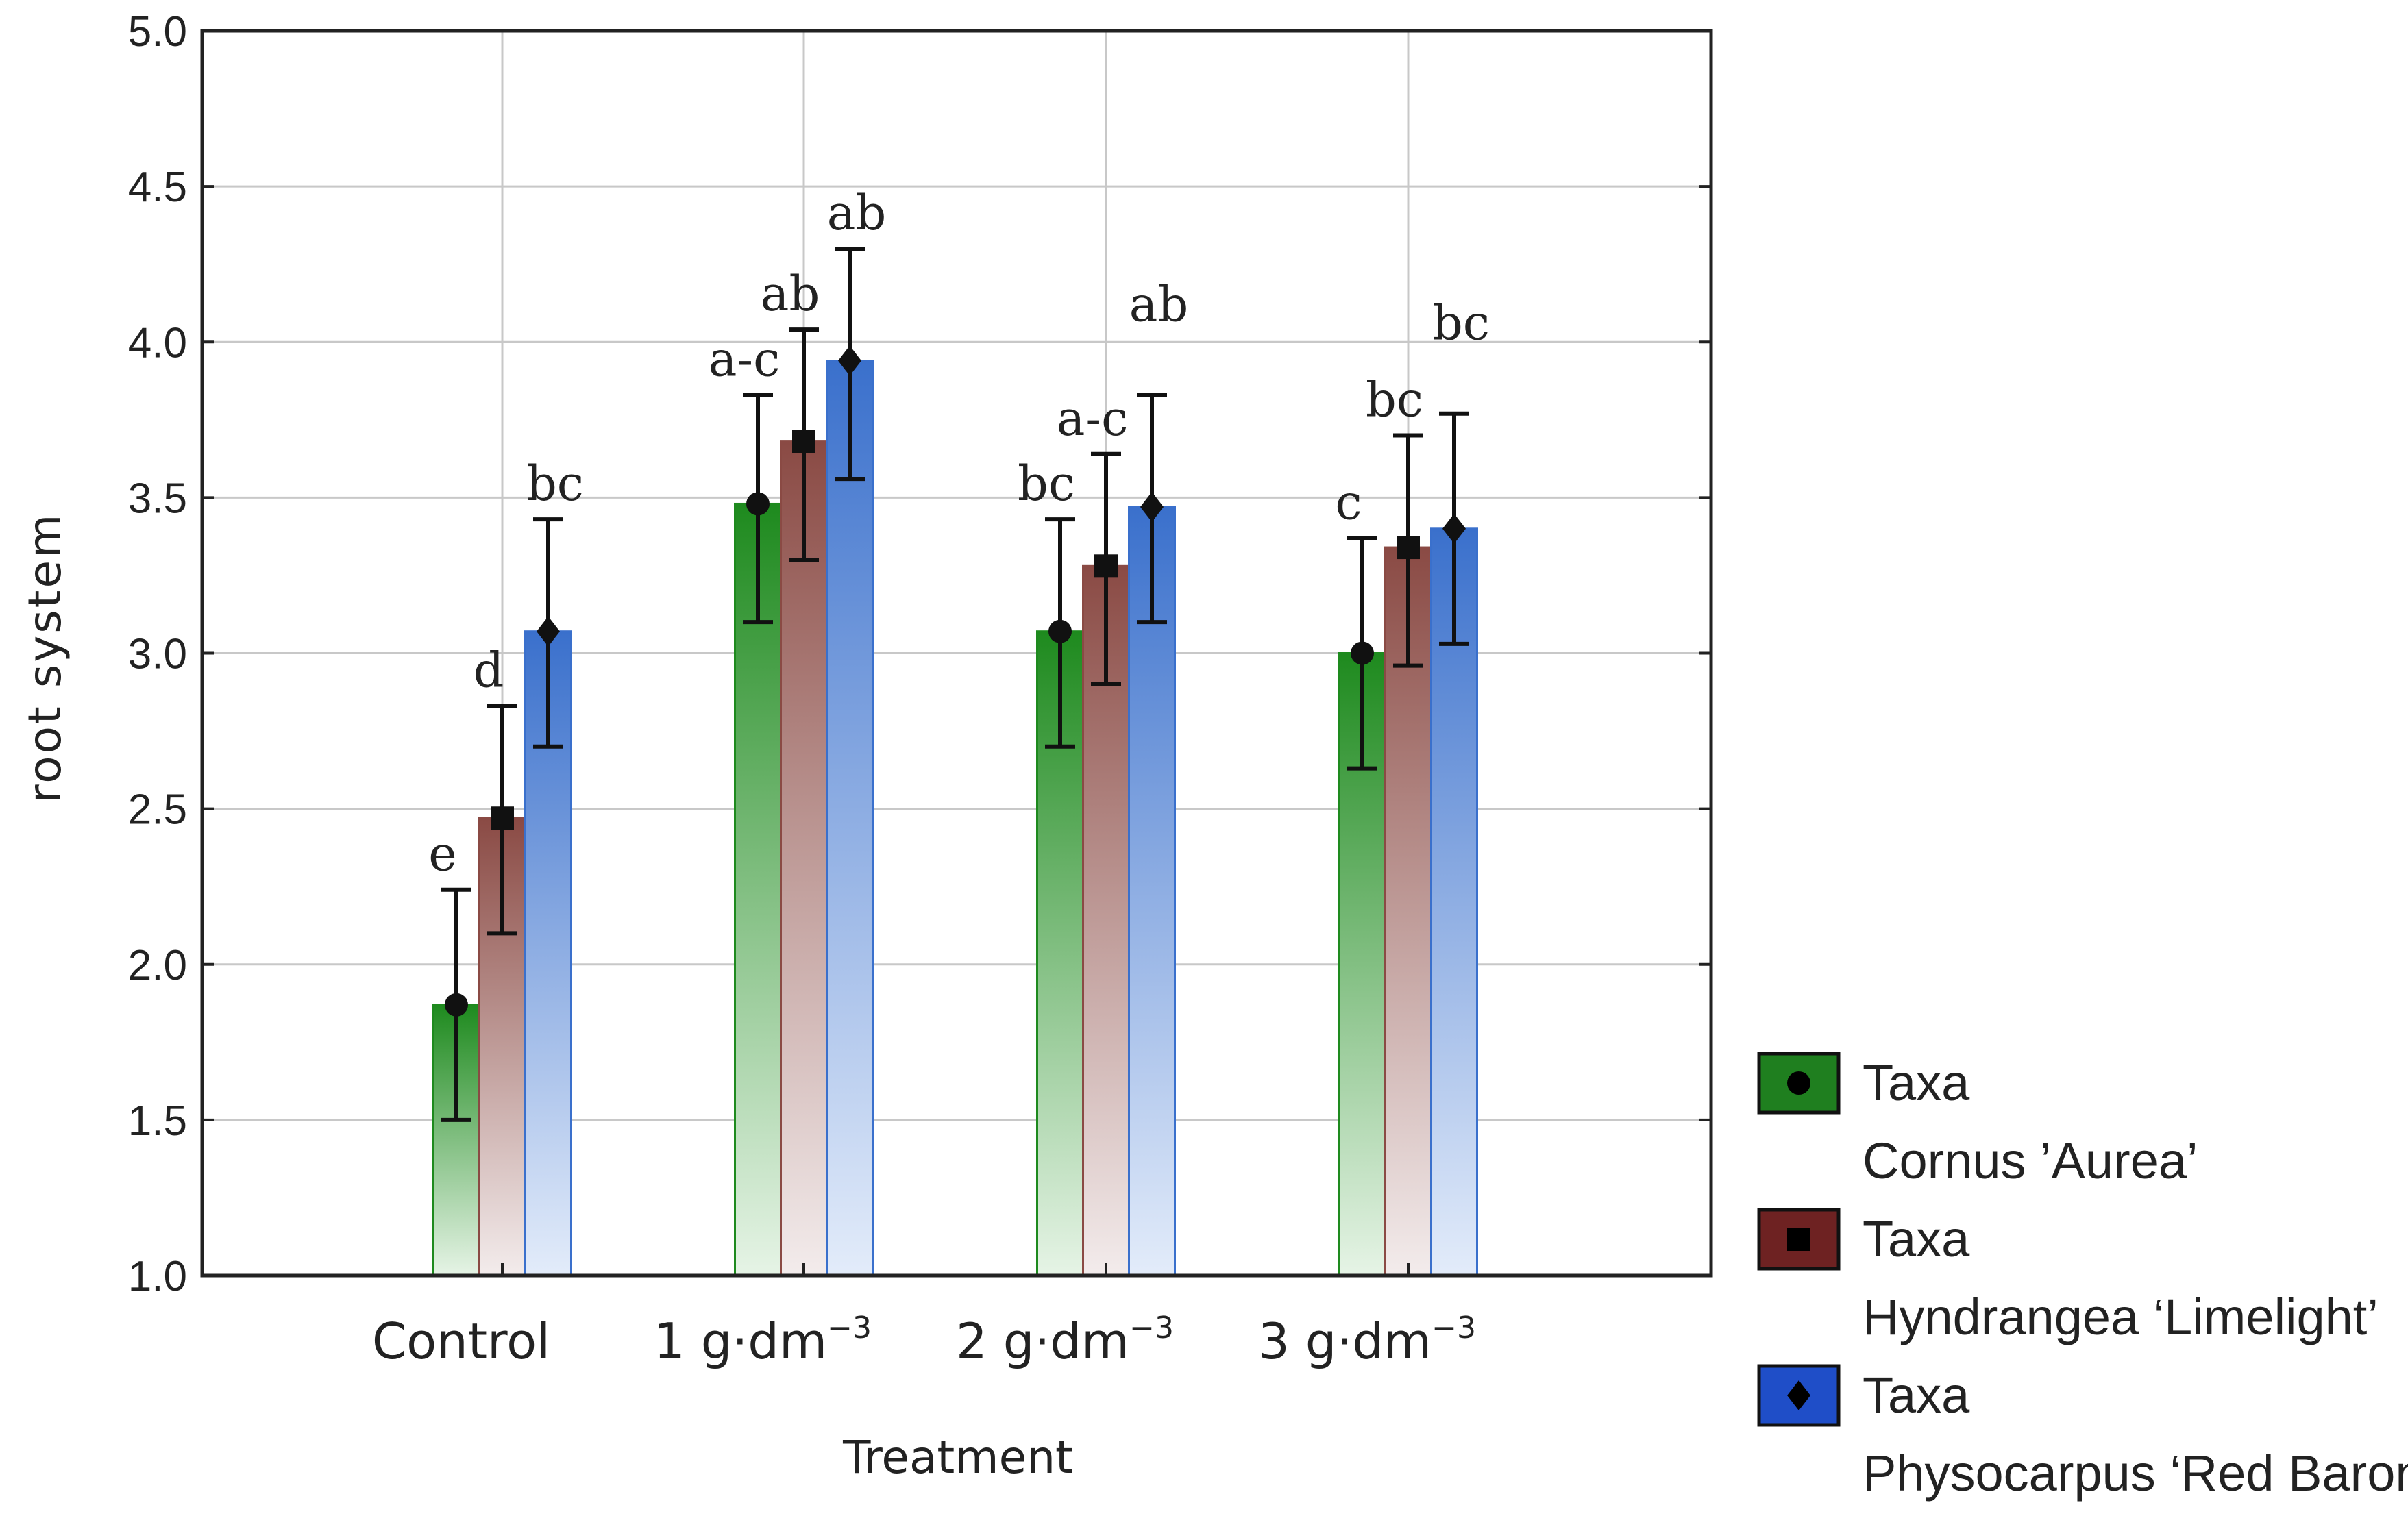  Describe the element at coordinates (157, 187) in the screenshot. I see `y-tick-label: 4.5` at that location.